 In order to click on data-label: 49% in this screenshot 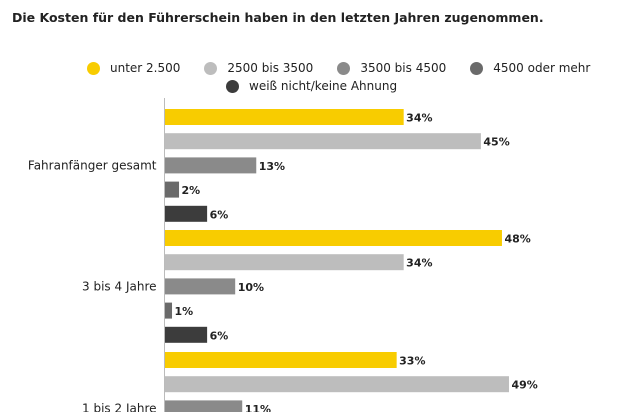, I will do `click(524, 385)`.